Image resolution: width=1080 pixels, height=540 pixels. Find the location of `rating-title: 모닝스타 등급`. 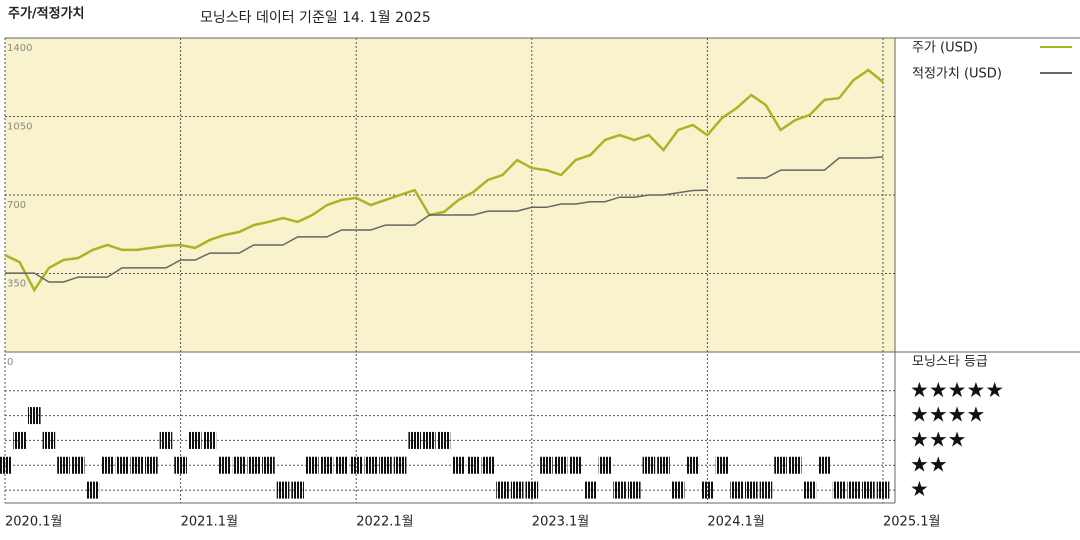

rating-title: 모닝스타 등급 is located at coordinates (950, 362).